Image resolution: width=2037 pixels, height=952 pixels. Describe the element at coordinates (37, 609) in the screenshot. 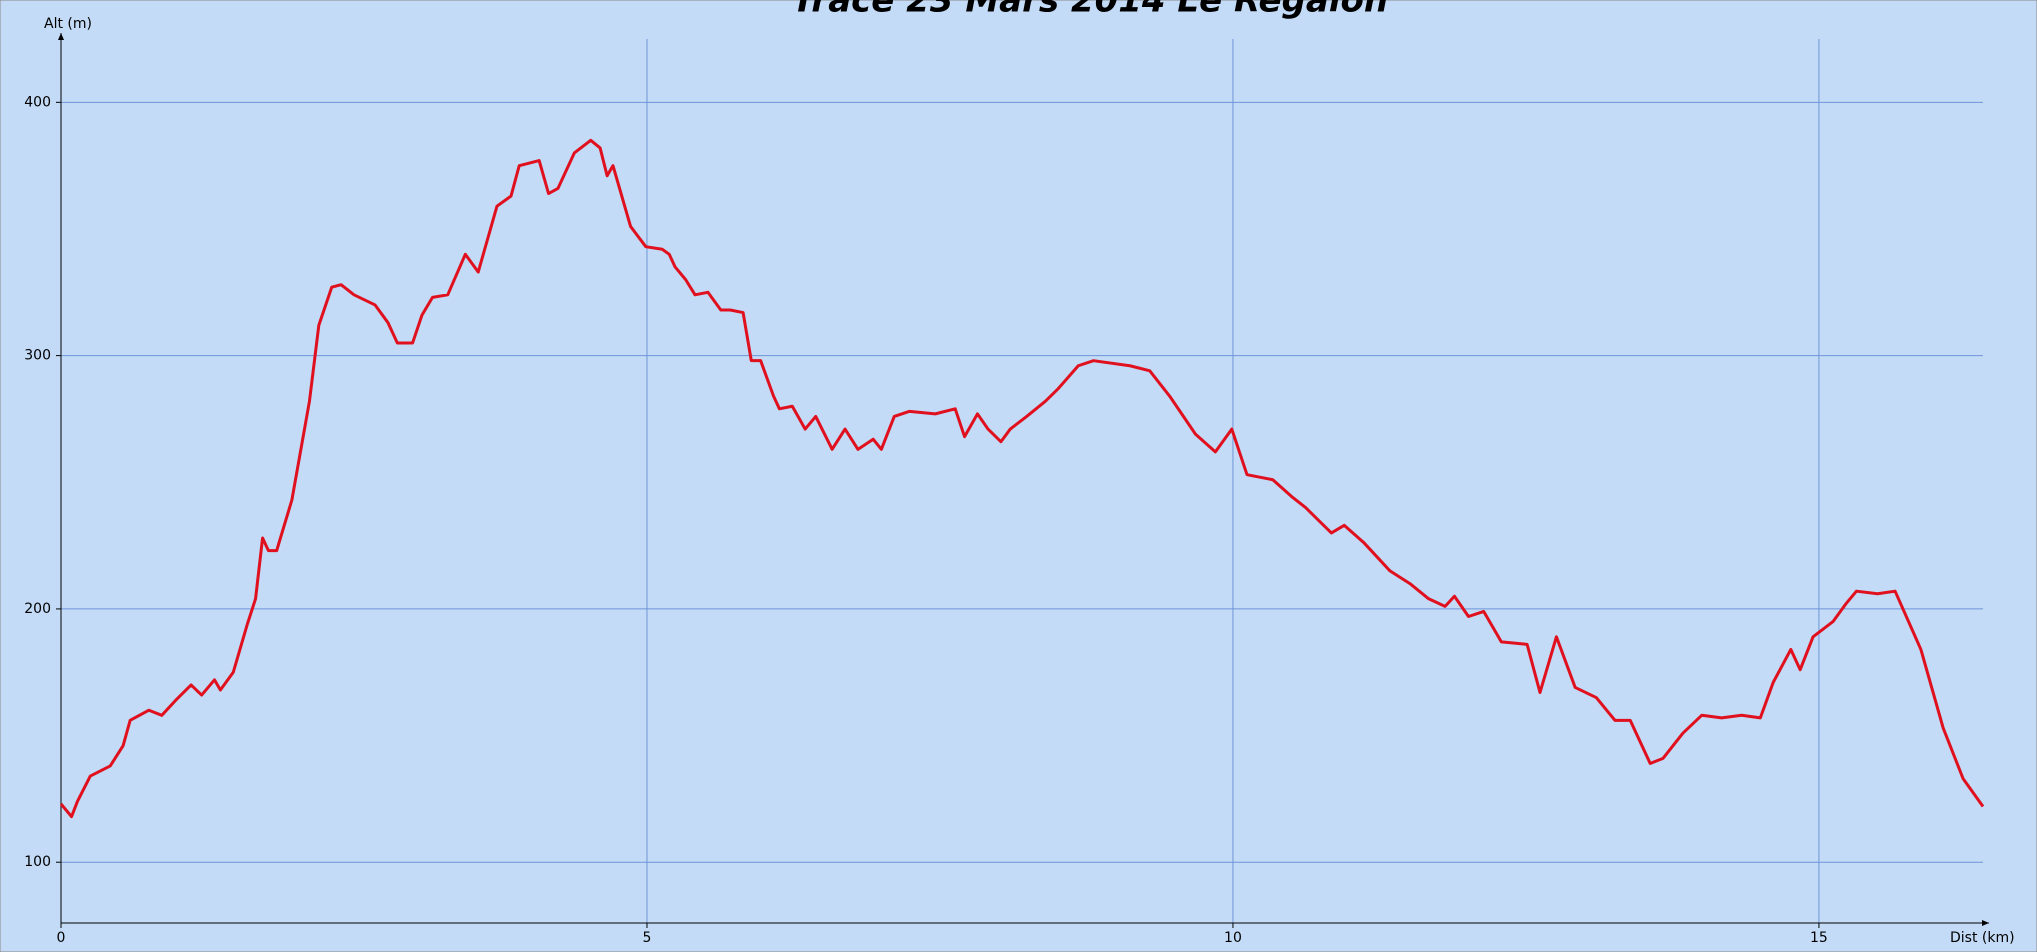

I see `y-tick-label: 200` at that location.